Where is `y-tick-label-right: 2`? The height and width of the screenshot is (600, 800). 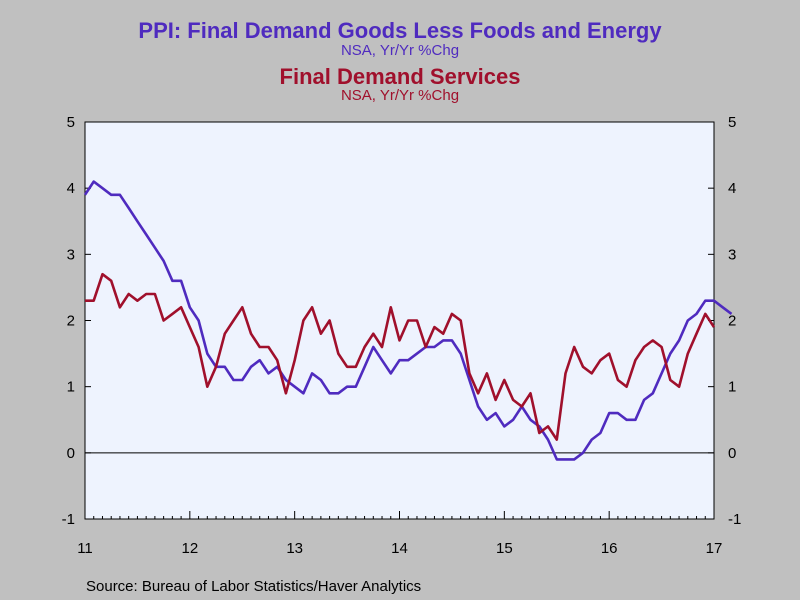
y-tick-label-right: 2 is located at coordinates (732, 321).